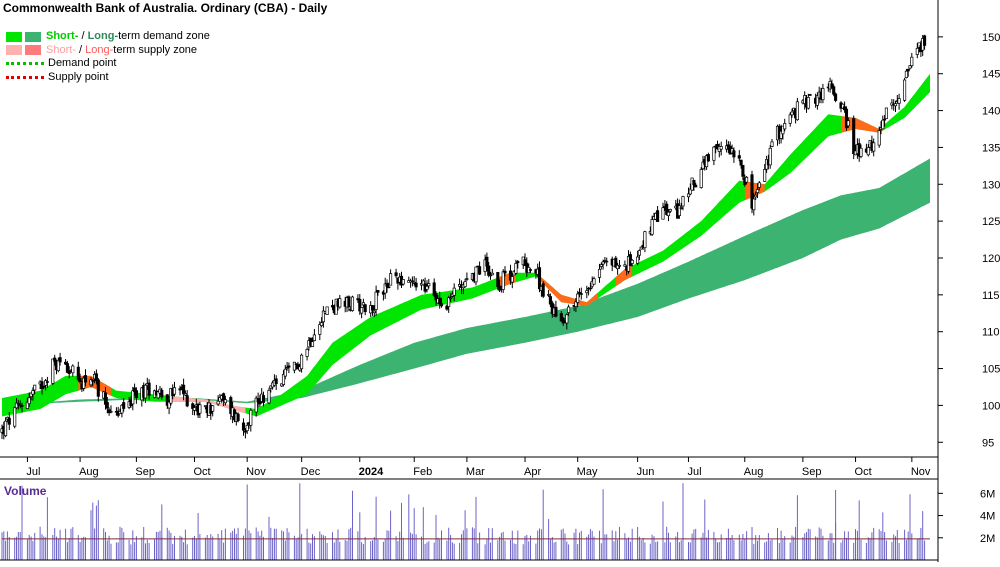 The height and width of the screenshot is (567, 1000). What do you see at coordinates (311, 472) in the screenshot?
I see `date-tick-label: Dec` at bounding box center [311, 472].